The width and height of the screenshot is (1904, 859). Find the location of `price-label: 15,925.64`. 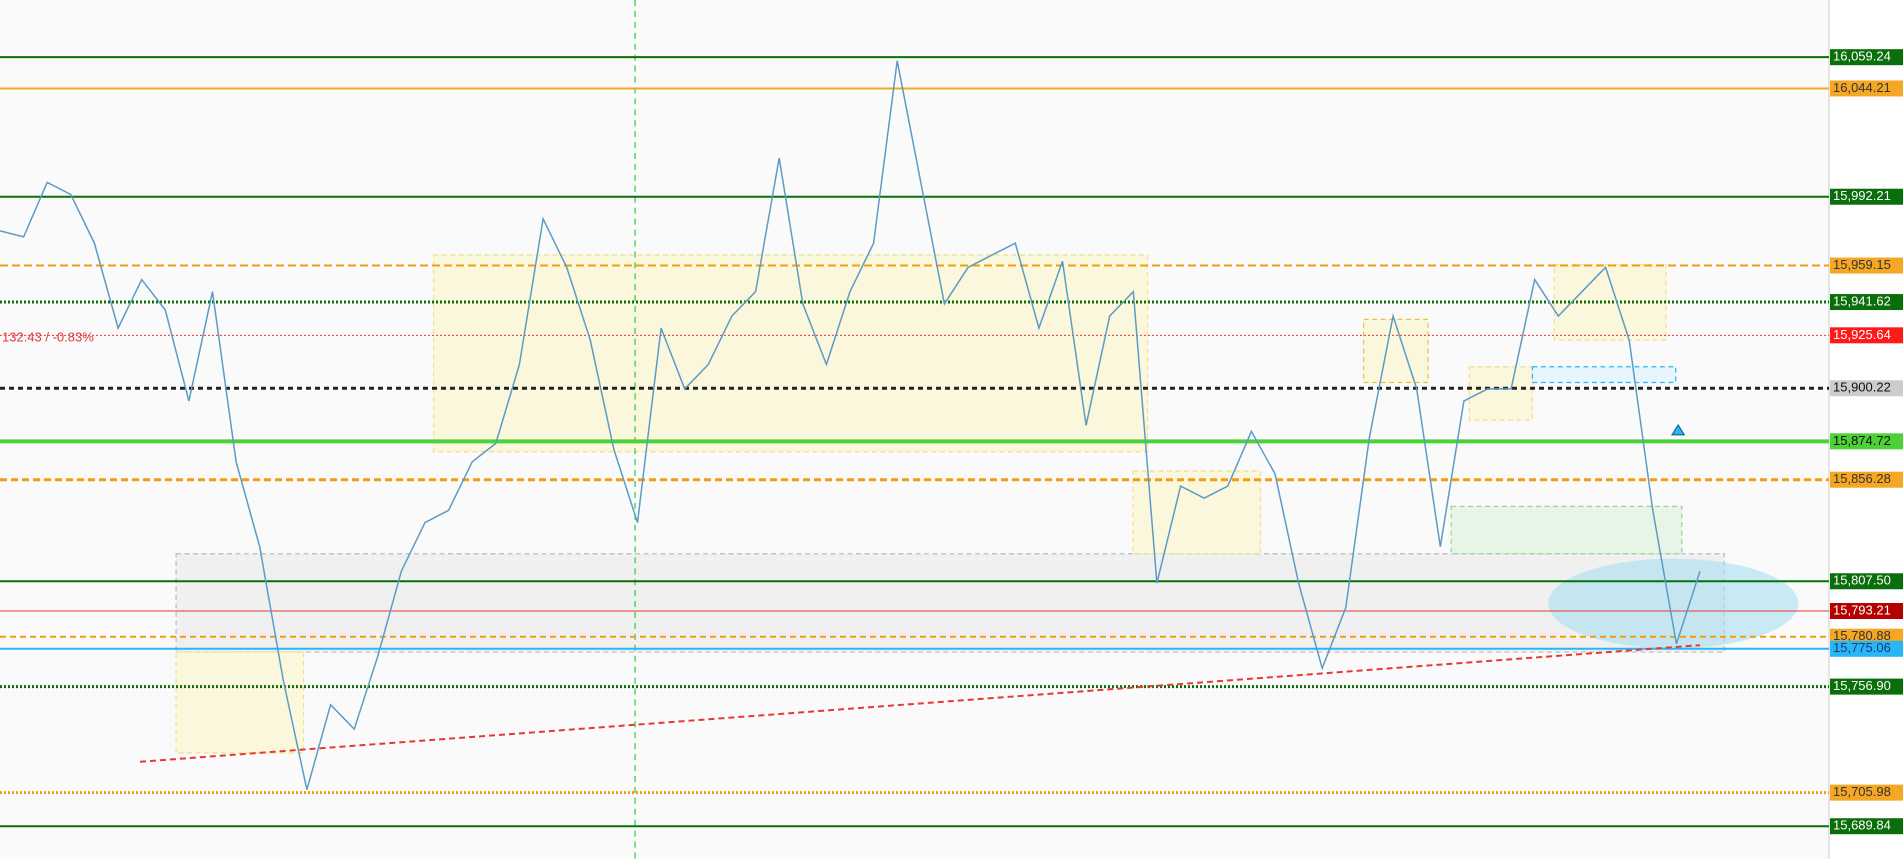

price-label: 15,925.64 is located at coordinates (1862, 334).